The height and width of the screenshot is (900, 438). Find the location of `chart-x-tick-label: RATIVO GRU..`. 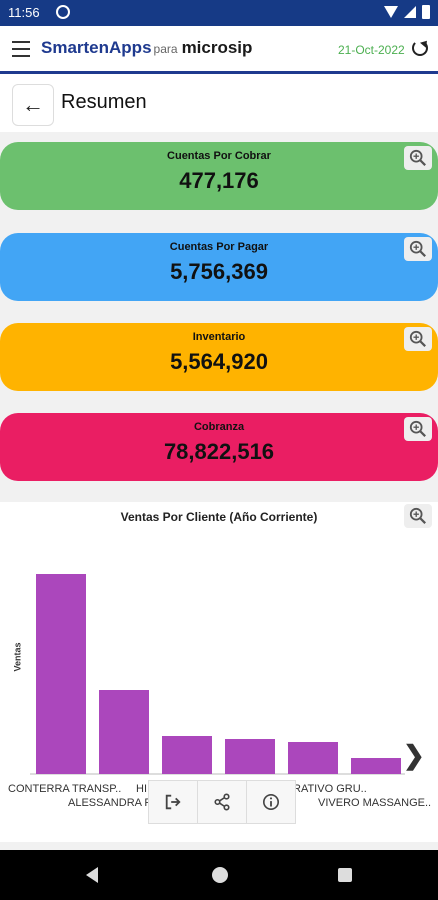

chart-x-tick-label: RATIVO GRU.. is located at coordinates (330, 789).